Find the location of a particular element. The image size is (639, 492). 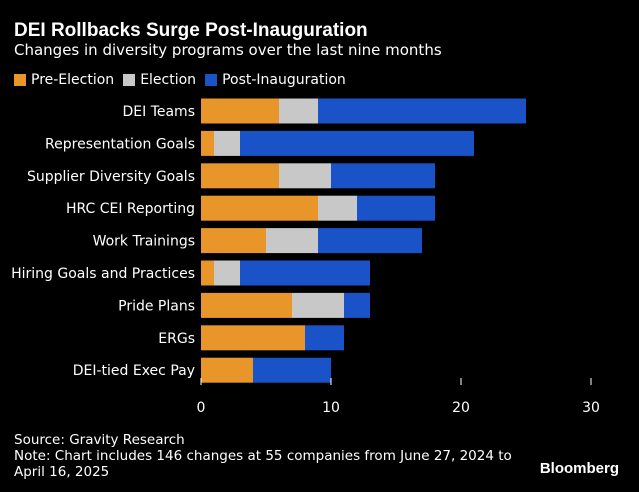

bar-representation-goals-pre-election is located at coordinates (207, 143).